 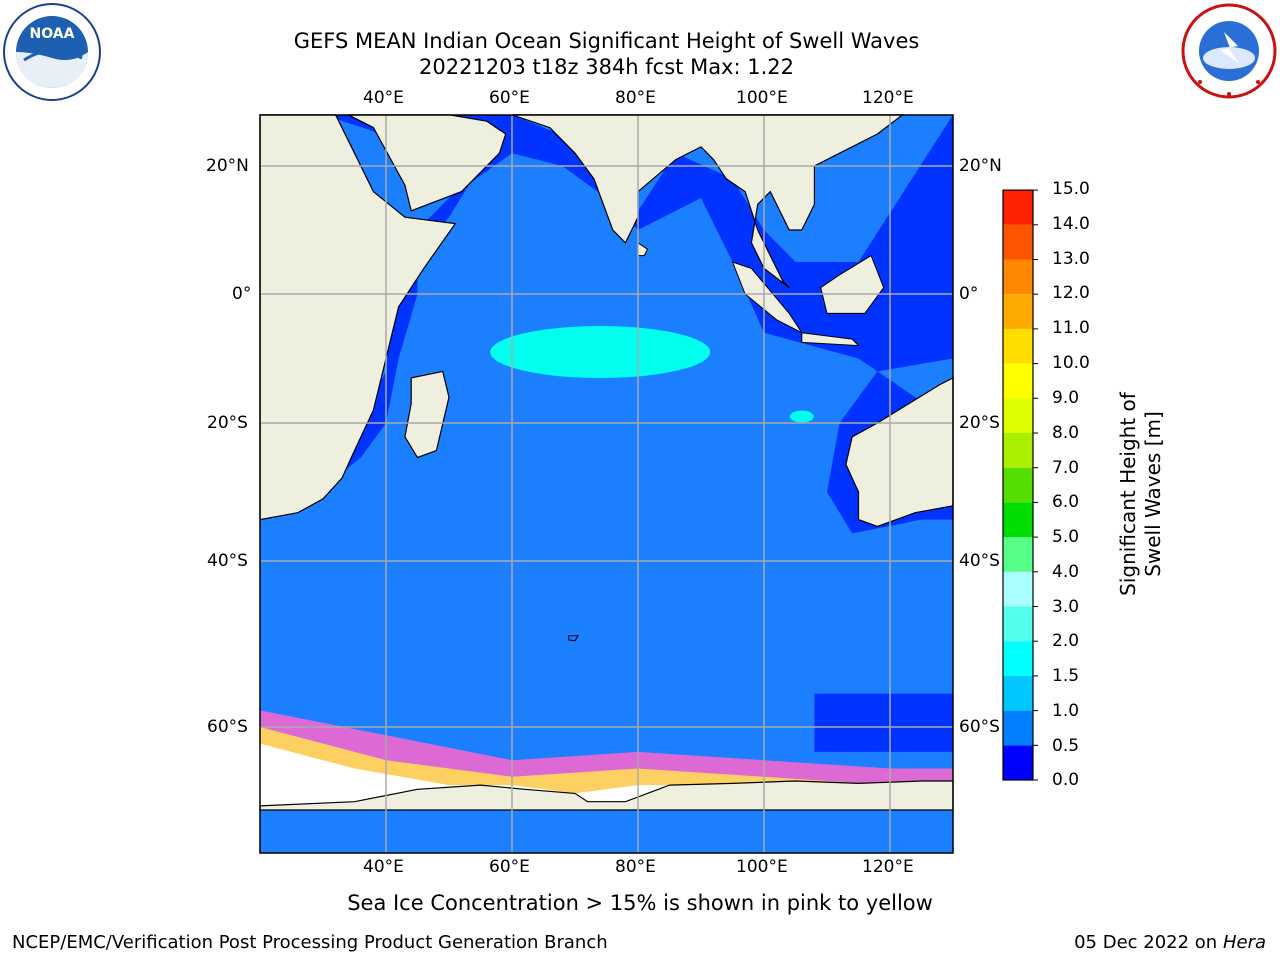 What do you see at coordinates (979, 727) in the screenshot?
I see `lat-tick-right-60S: 60°S` at bounding box center [979, 727].